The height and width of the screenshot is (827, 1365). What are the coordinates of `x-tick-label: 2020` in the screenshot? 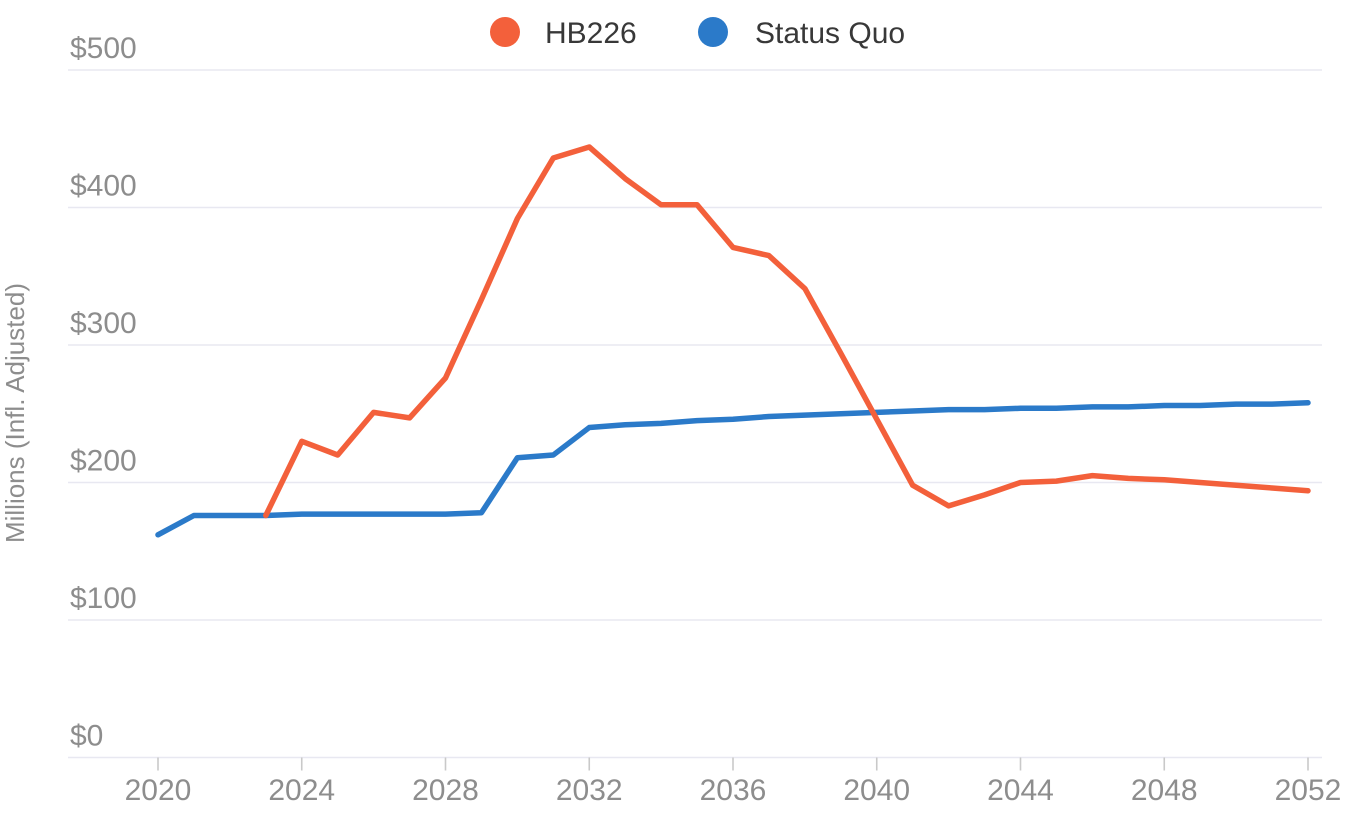 It's located at (158, 790).